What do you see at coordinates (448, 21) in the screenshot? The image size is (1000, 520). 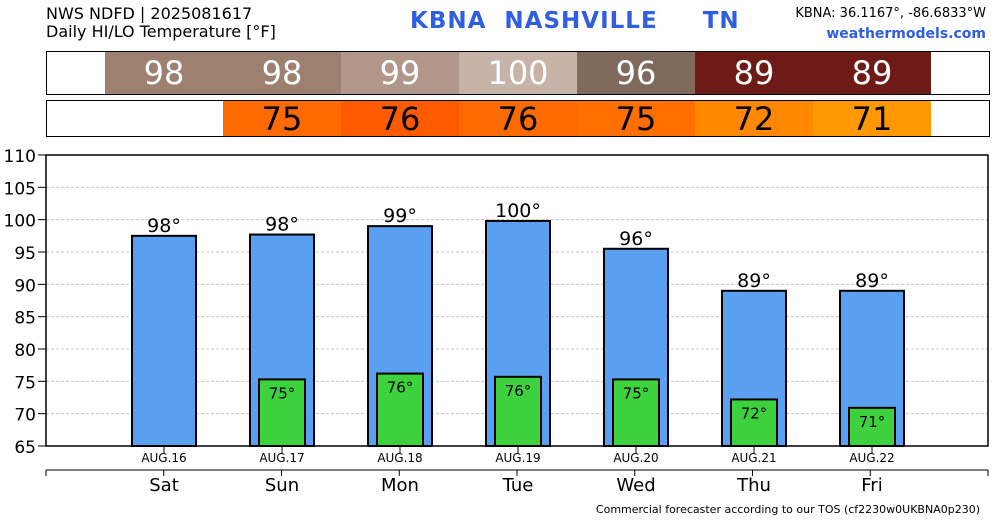 I see `station-id: KBNA` at bounding box center [448, 21].